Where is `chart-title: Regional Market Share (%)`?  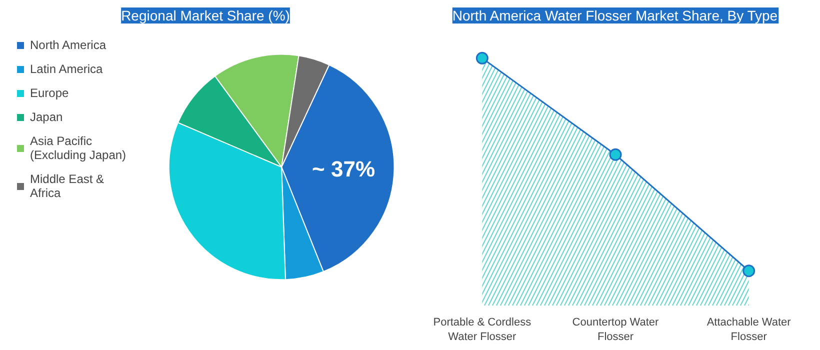
chart-title: Regional Market Share (%) is located at coordinates (205, 16).